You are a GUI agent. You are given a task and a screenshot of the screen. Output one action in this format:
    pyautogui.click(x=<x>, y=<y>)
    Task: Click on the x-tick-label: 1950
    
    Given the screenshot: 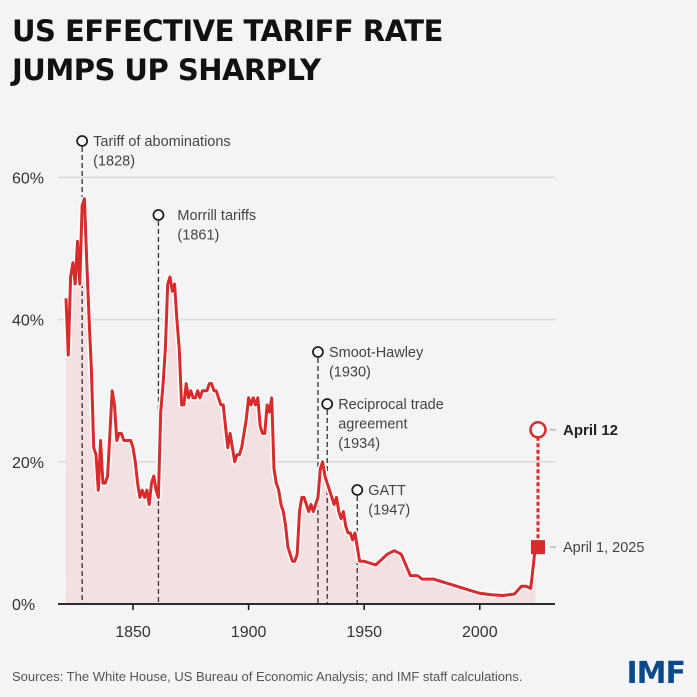 What is the action you would take?
    pyautogui.click(x=364, y=632)
    